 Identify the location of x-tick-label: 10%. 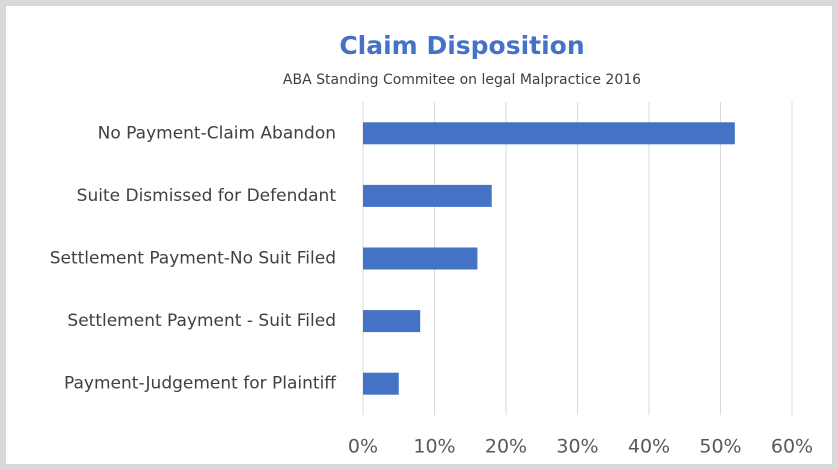
(434, 447).